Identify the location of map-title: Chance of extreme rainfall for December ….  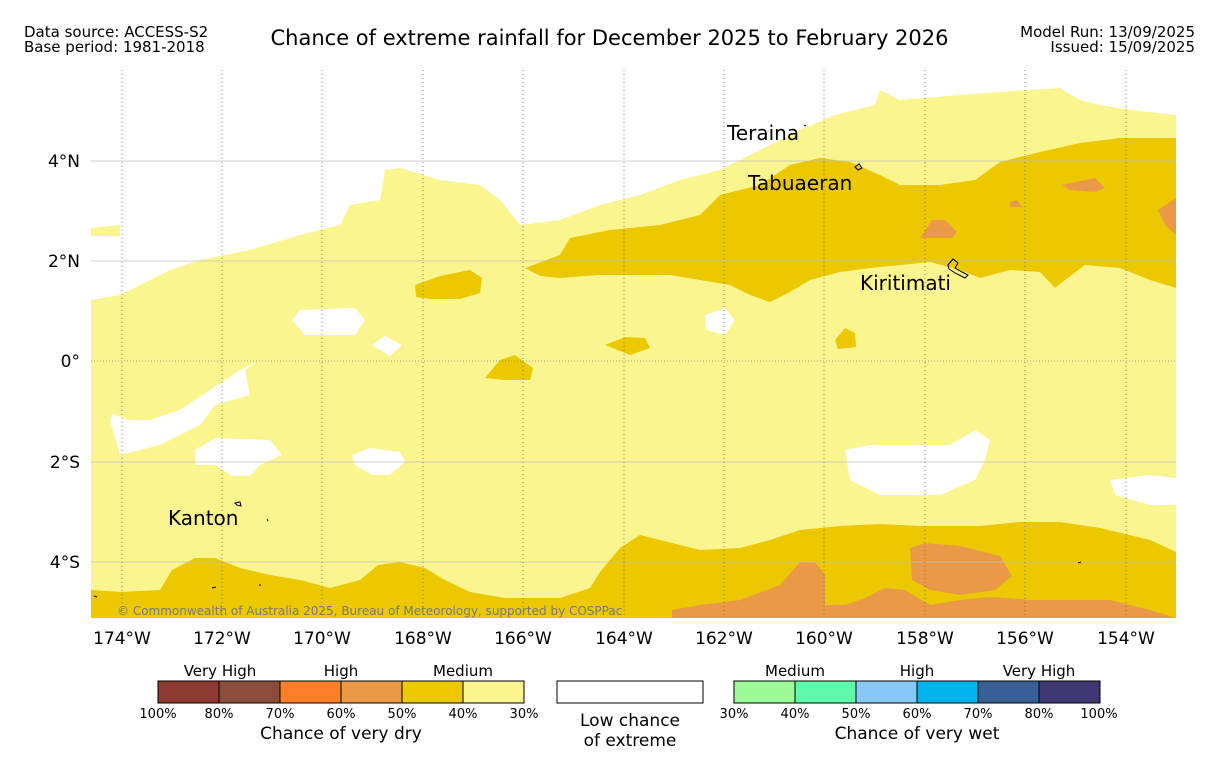
(609, 38).